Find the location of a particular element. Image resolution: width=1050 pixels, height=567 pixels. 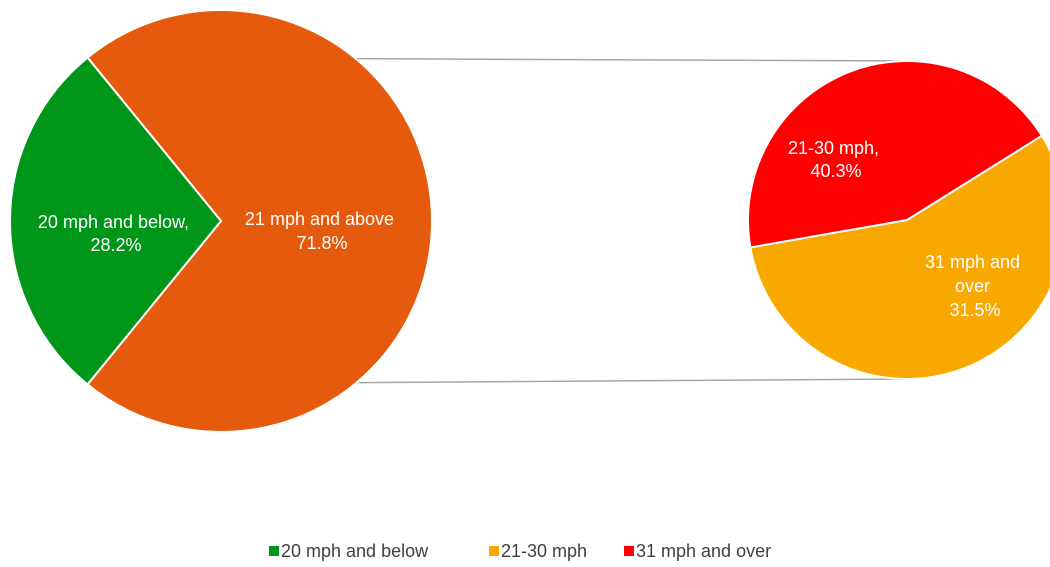

legend-swatch-21-30-mph is located at coordinates (494, 551).